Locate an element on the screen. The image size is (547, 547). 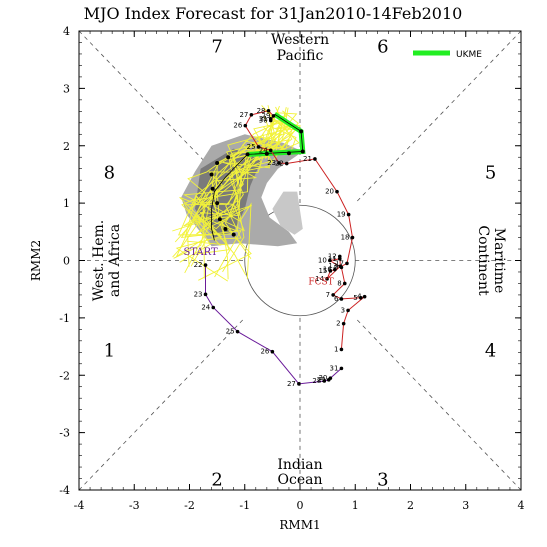
region-label-bottom: Indian is located at coordinates (299, 465).